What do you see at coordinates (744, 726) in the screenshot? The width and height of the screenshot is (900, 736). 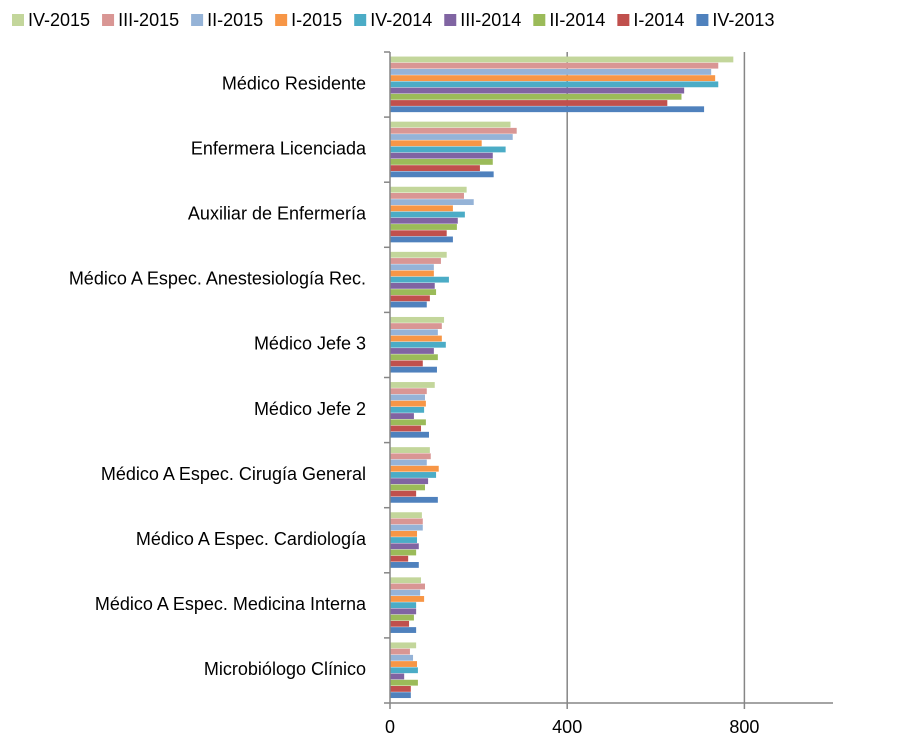 I see `x-tick-label: 800` at bounding box center [744, 726].